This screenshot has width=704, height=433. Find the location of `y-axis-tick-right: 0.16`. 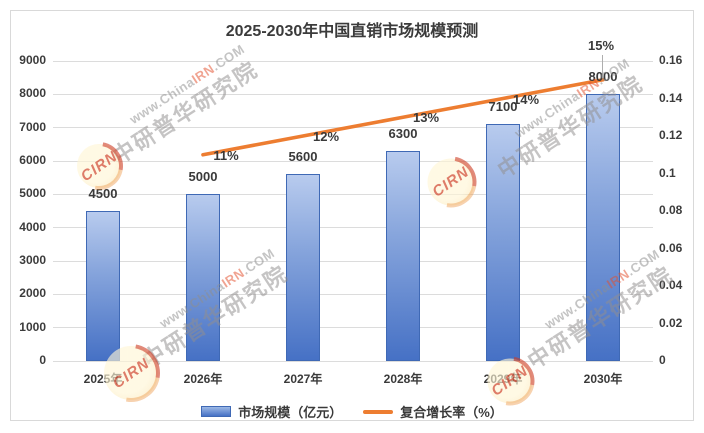

y-axis-tick-right: 0.16 is located at coordinates (671, 60).